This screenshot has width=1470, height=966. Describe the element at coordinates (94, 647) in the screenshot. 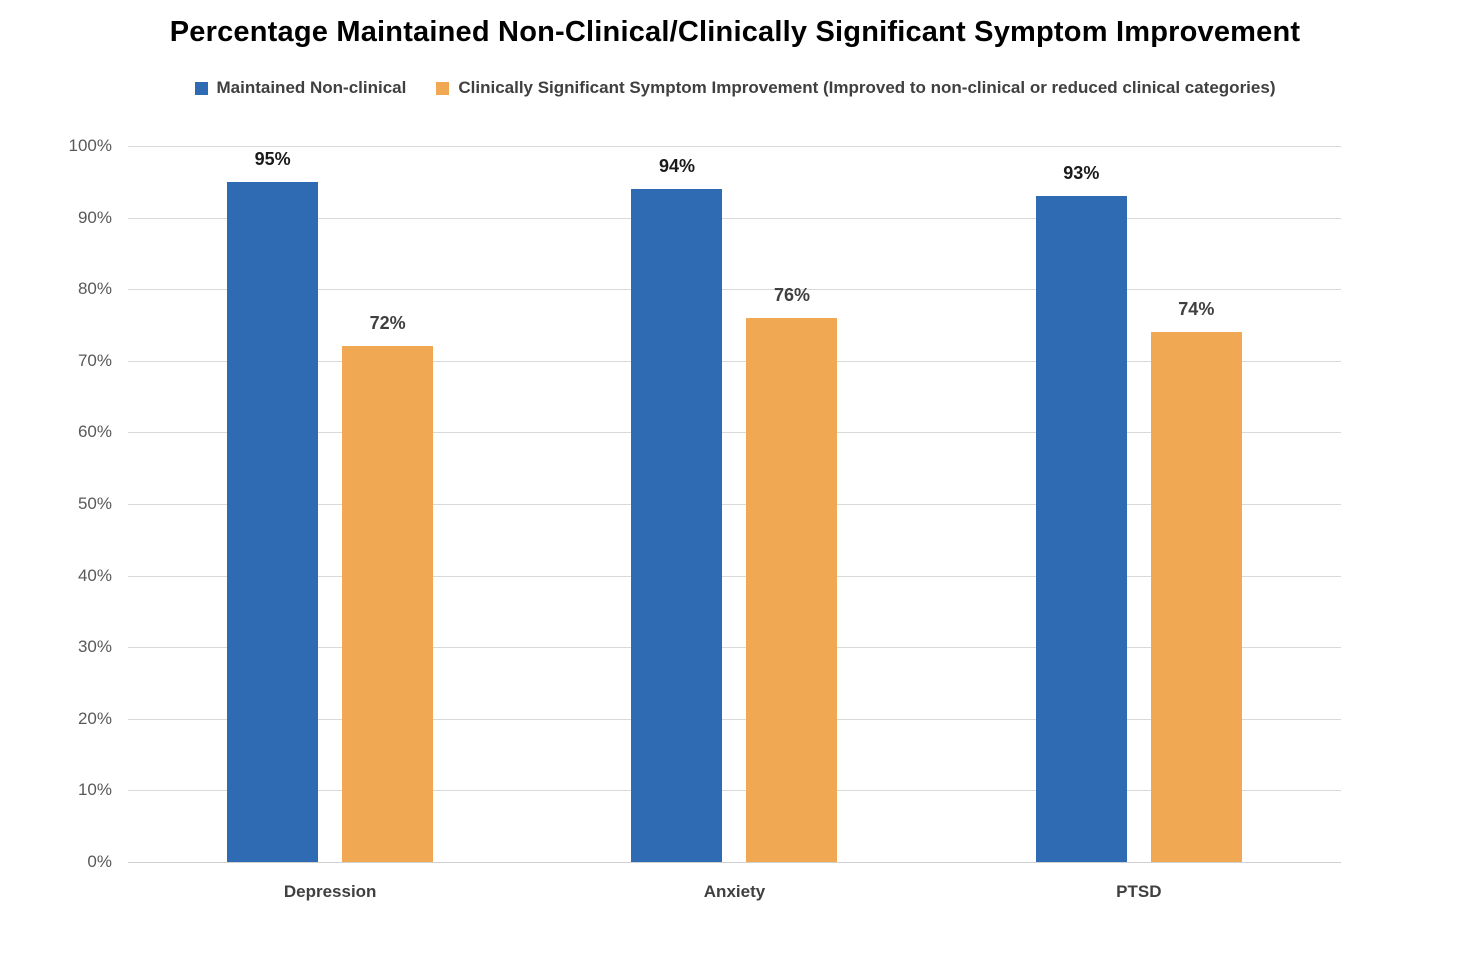

I see `y-tick-label: 30%` at that location.